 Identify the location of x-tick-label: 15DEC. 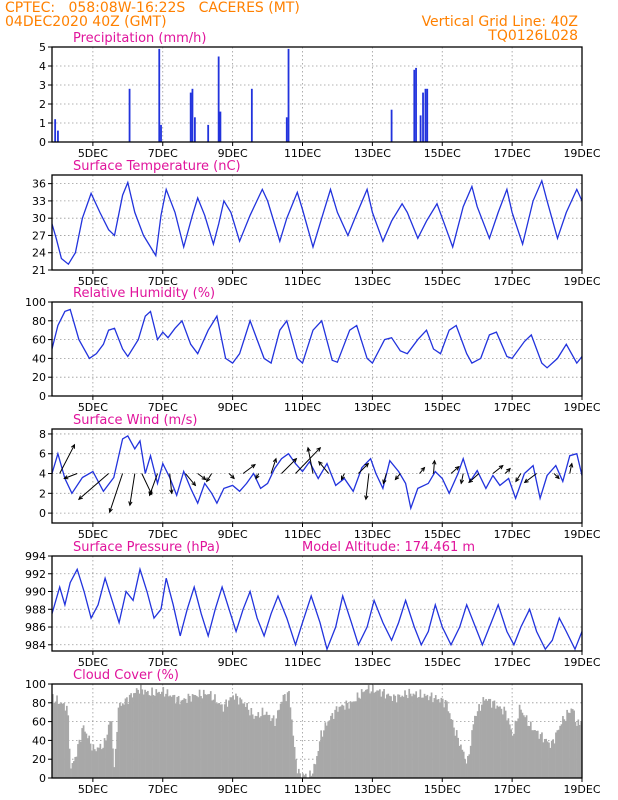
(442, 407).